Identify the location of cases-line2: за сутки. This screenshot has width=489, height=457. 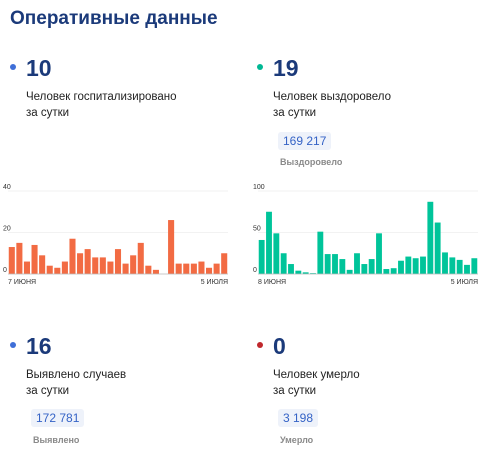
(48, 391).